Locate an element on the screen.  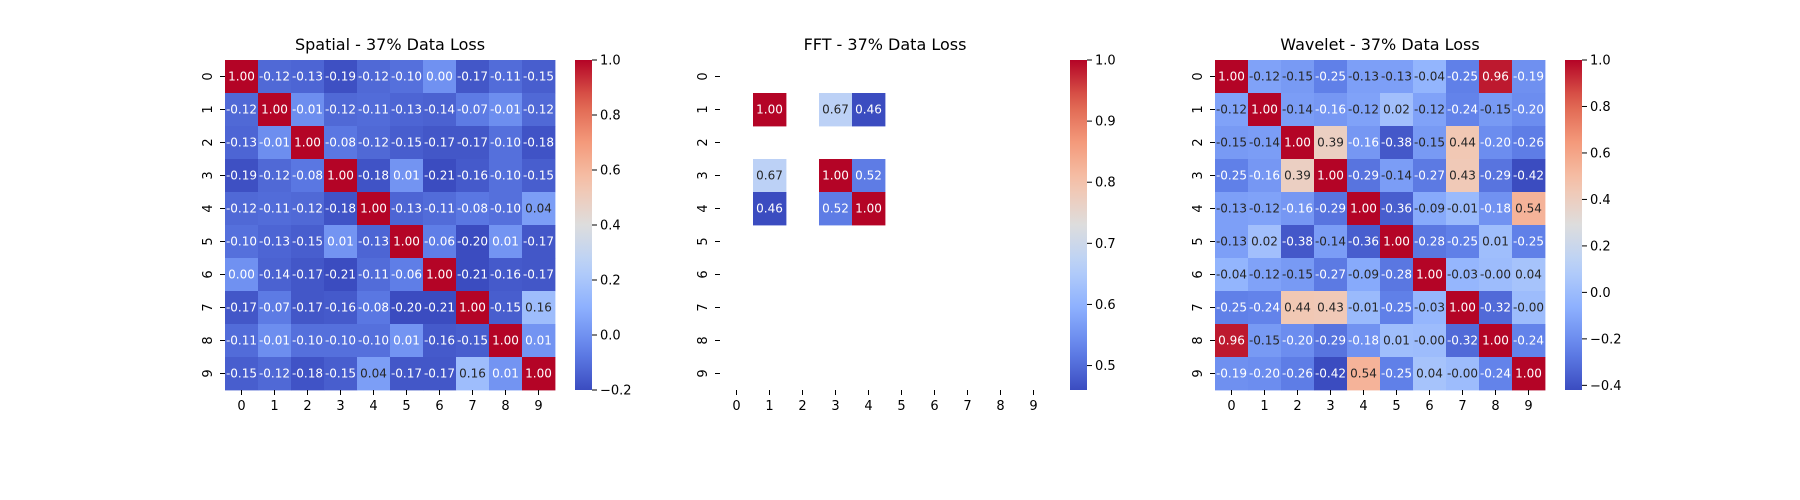
cell-label-0-4-3: -0.18 is located at coordinates (340, 209).